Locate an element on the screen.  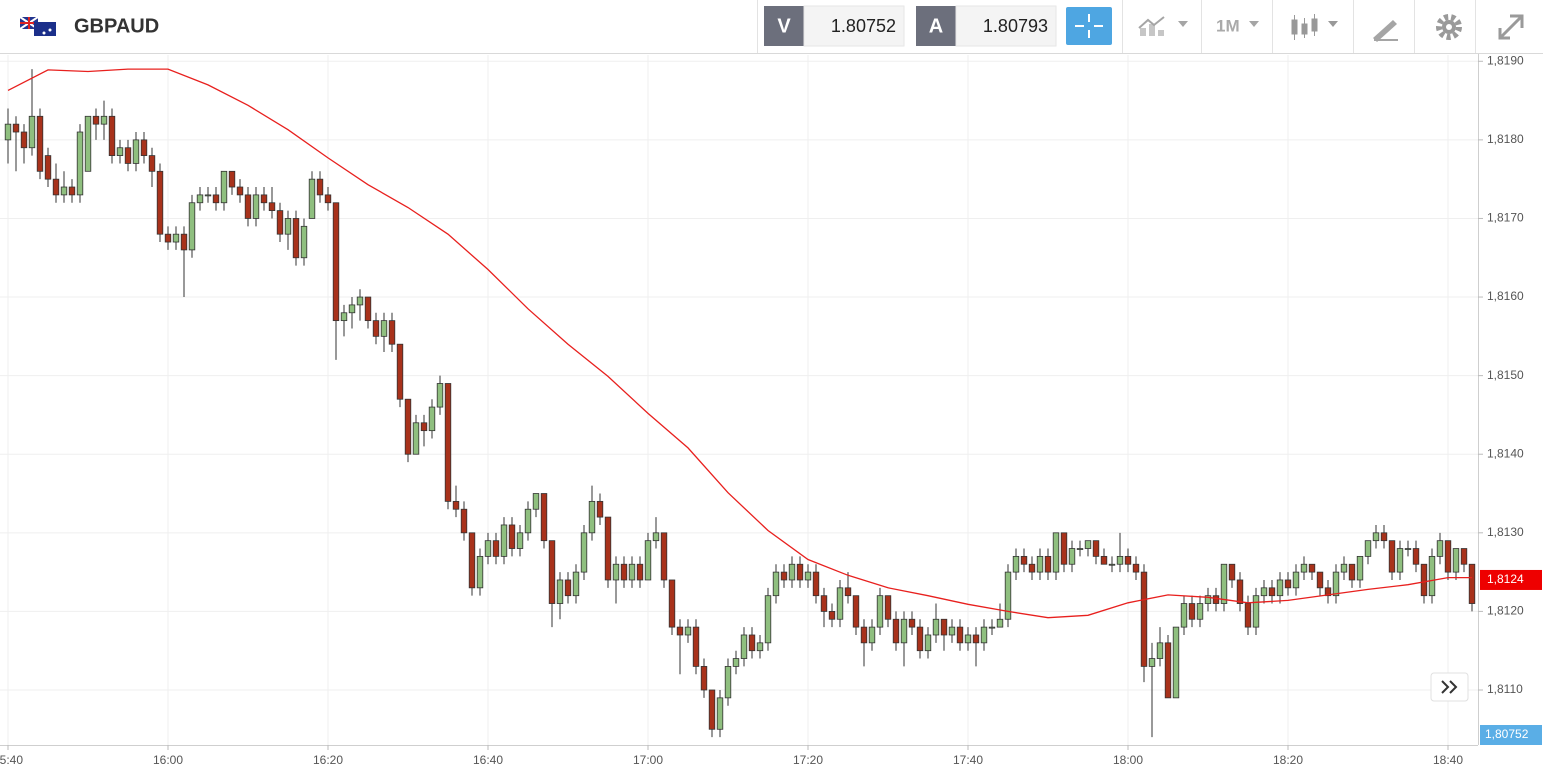
crosshair-button is located at coordinates (1089, 26).